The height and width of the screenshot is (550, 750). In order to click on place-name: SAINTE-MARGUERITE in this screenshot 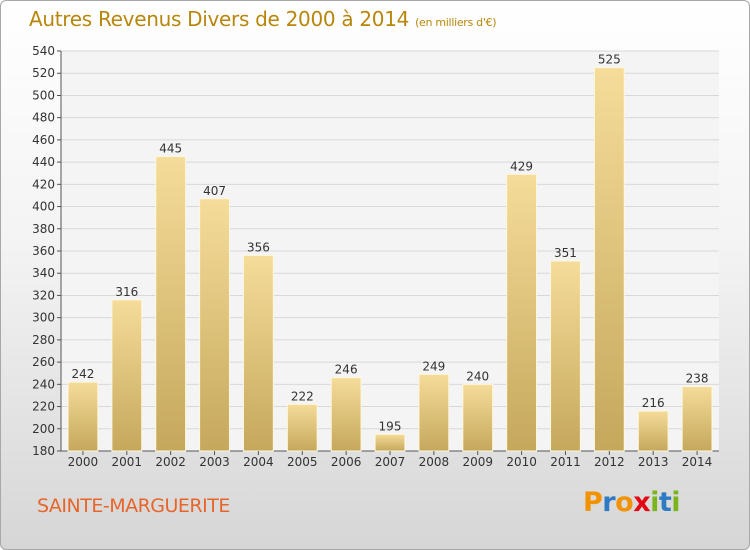, I will do `click(133, 506)`.